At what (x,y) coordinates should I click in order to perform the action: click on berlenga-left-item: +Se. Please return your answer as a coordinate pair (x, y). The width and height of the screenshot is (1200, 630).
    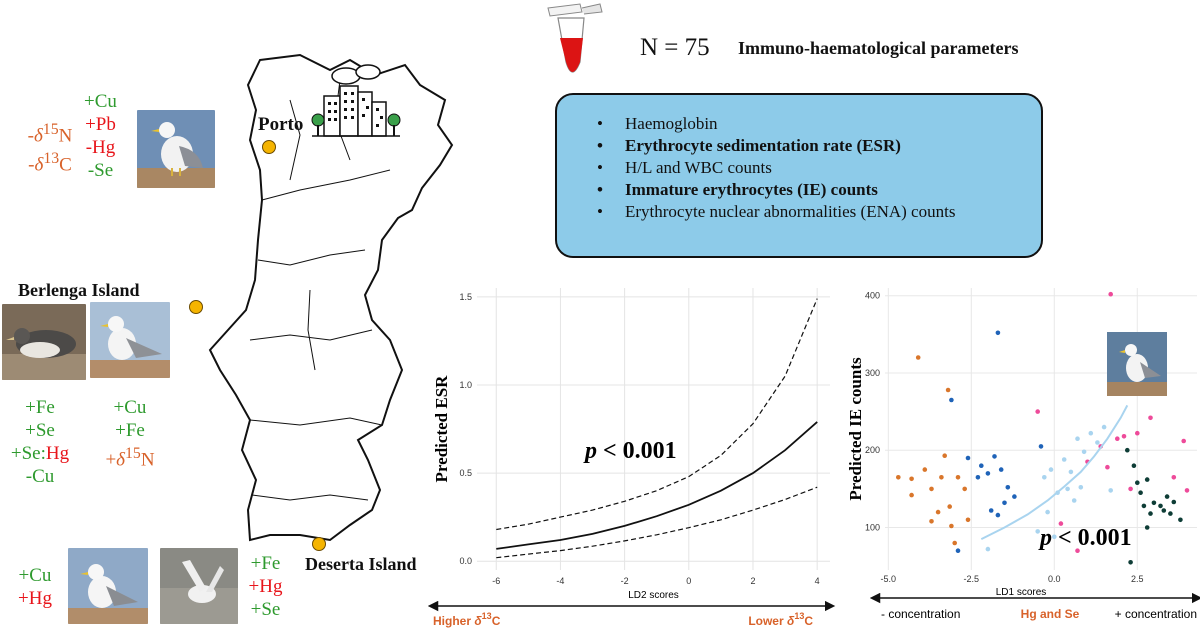
    Looking at the image, I should click on (40, 430).